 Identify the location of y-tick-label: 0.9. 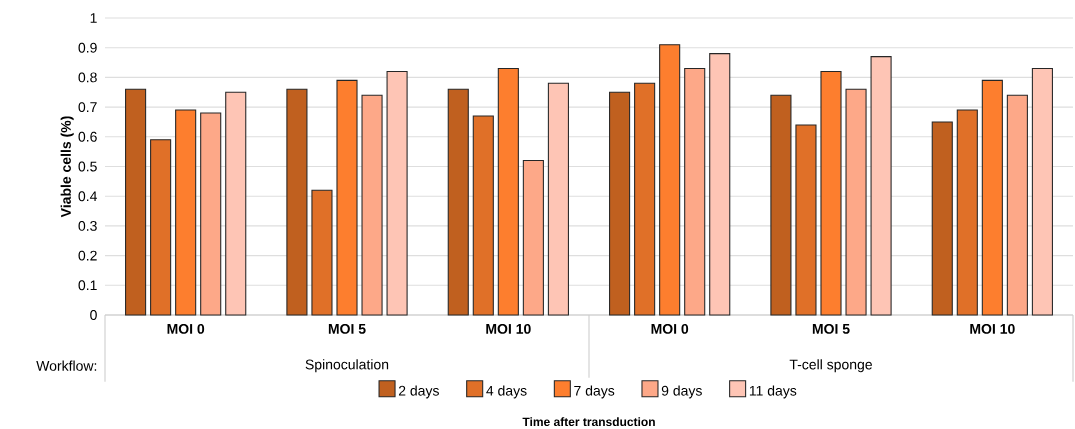
(87, 47).